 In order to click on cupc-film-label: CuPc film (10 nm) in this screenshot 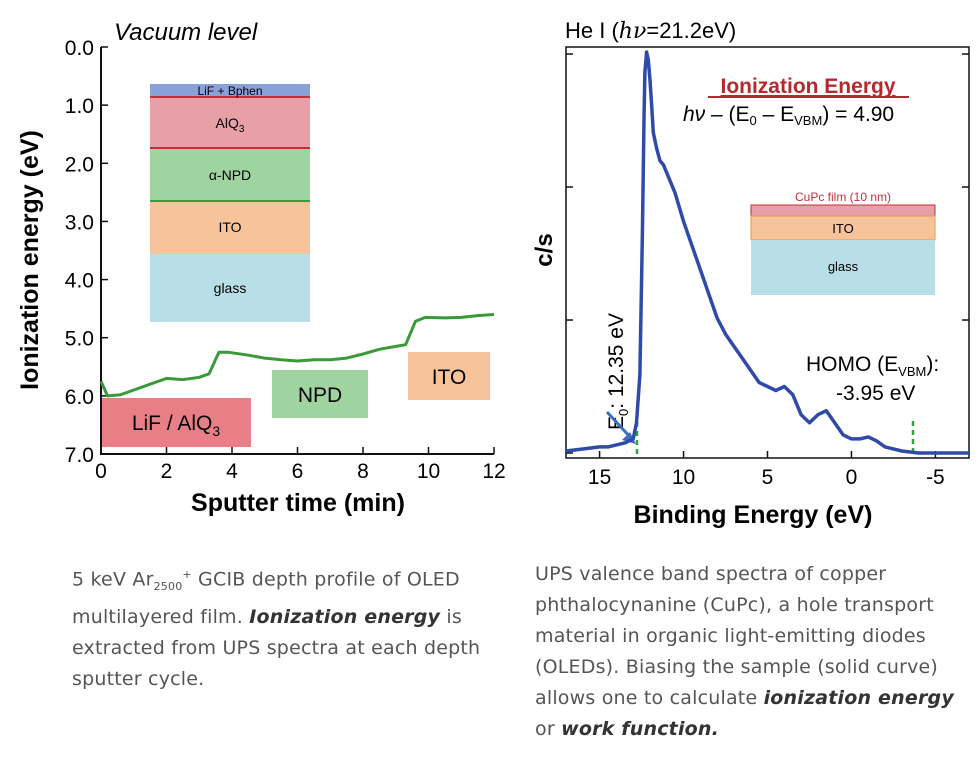, I will do `click(843, 197)`.